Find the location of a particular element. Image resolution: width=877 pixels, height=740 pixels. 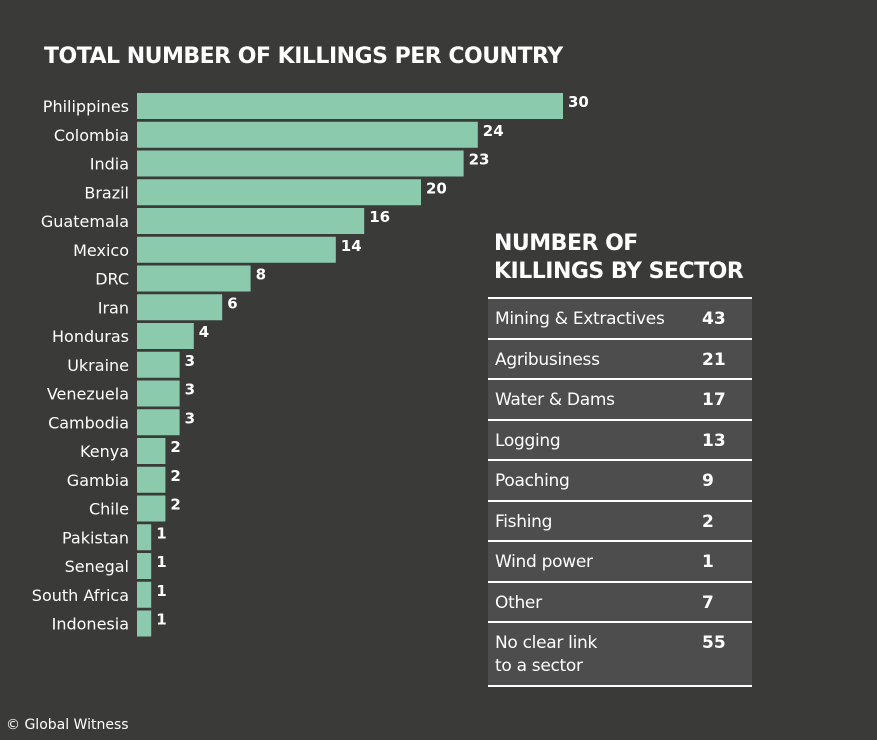

bar-brazil is located at coordinates (279, 192).